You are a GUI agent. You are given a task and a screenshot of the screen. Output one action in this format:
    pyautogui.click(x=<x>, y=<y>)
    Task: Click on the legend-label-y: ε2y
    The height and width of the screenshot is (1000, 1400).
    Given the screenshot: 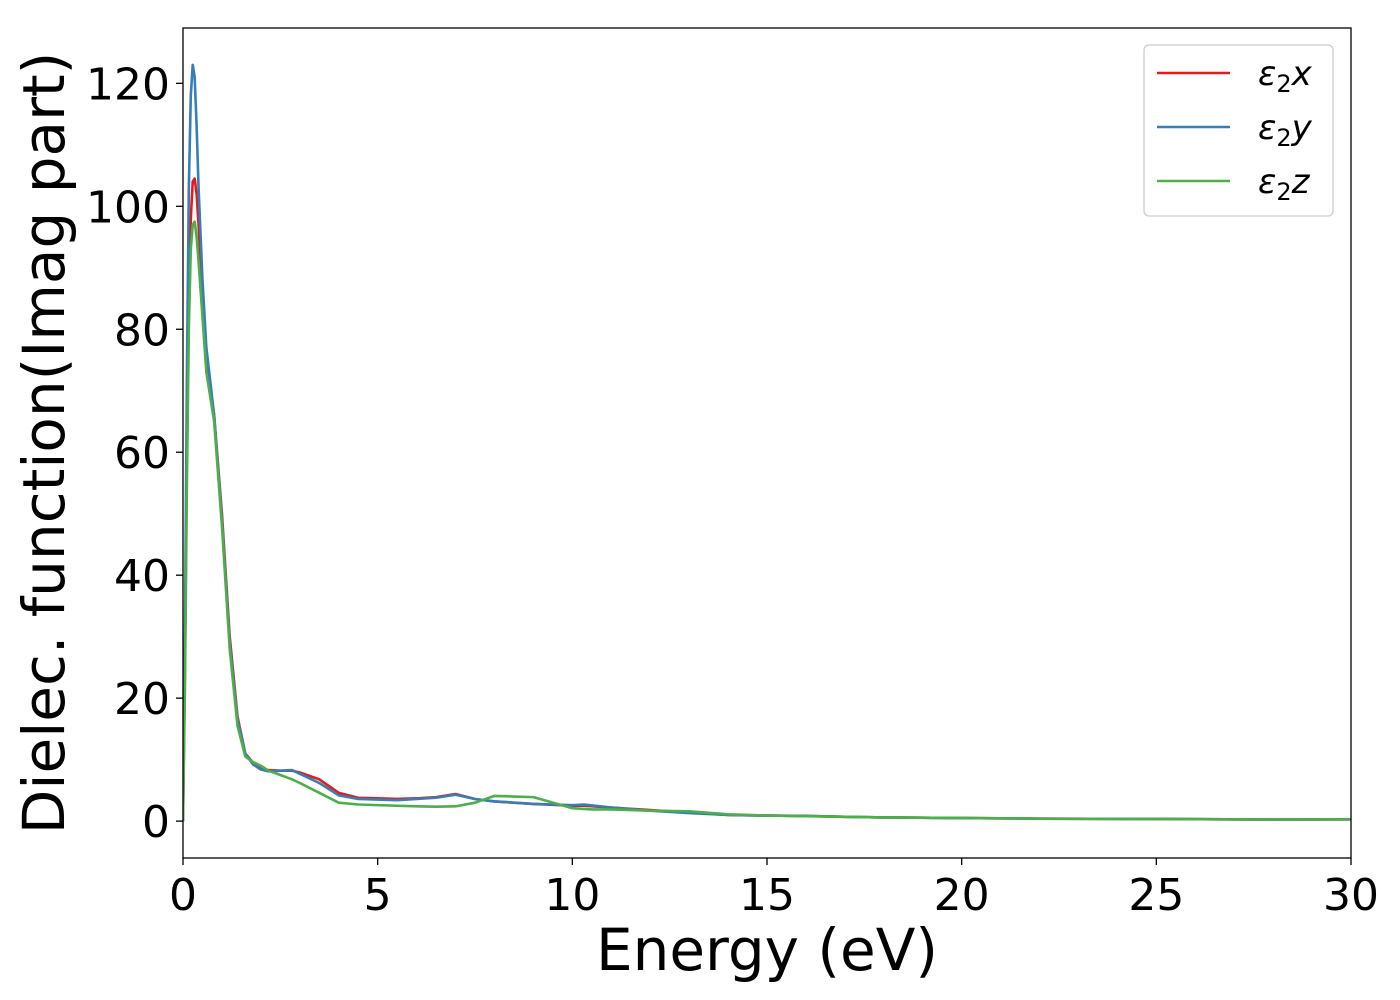 What is the action you would take?
    pyautogui.click(x=1285, y=130)
    